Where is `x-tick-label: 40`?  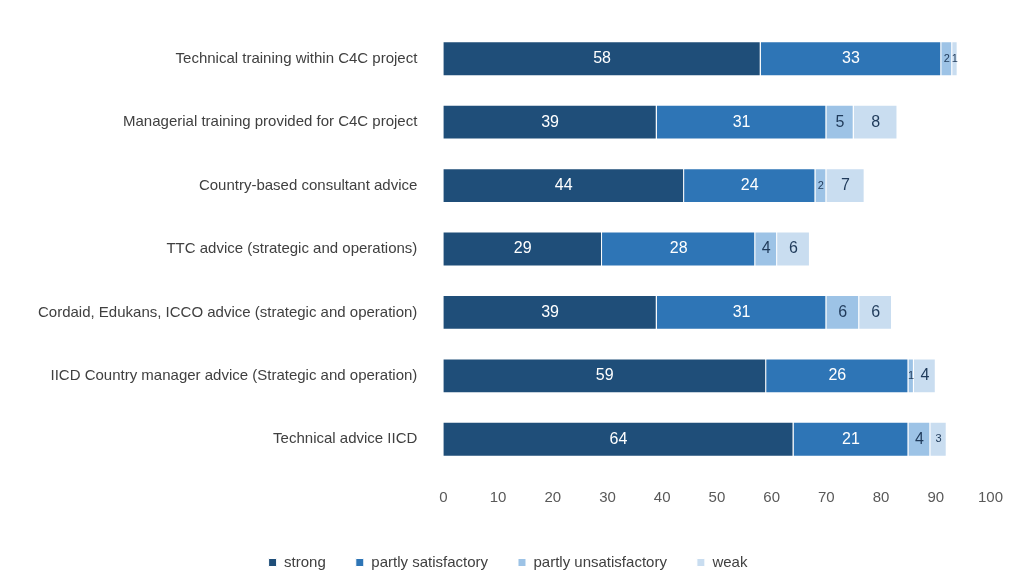
x-tick-label: 40 is located at coordinates (662, 497).